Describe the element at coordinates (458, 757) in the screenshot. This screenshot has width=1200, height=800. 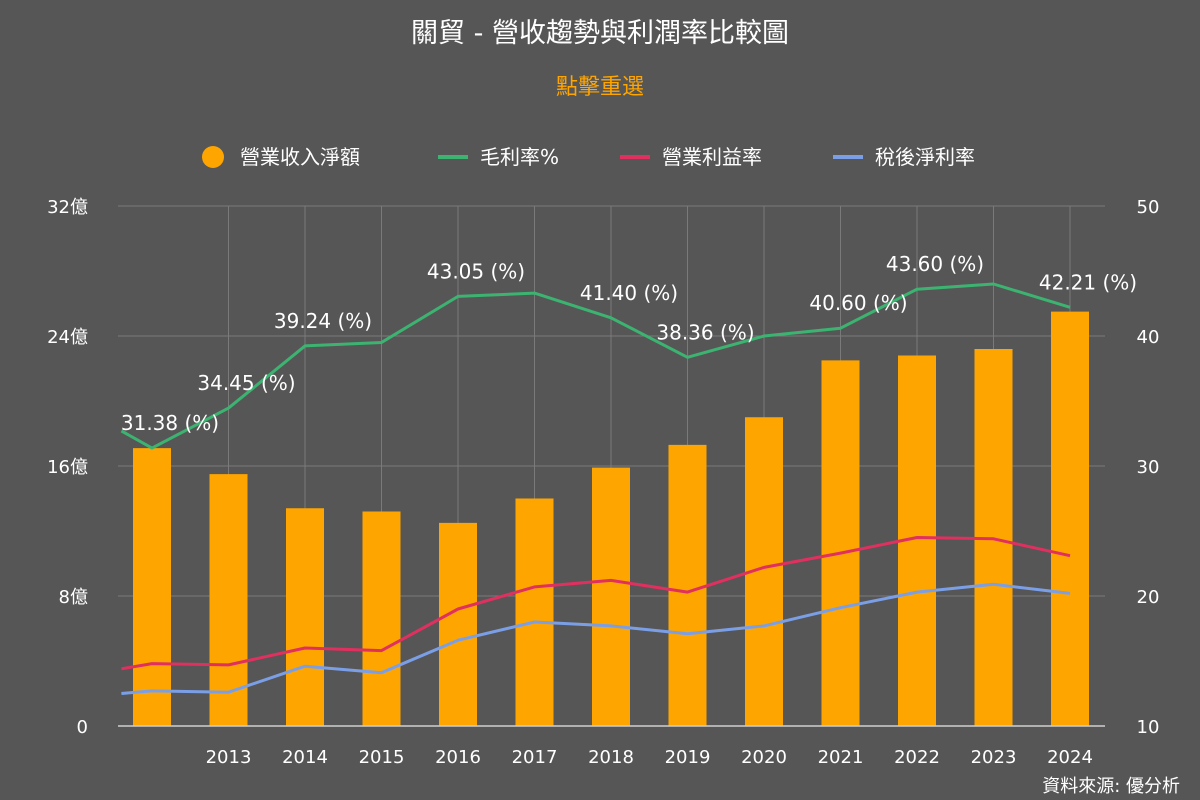
I see `x-tick-label: 2016` at that location.